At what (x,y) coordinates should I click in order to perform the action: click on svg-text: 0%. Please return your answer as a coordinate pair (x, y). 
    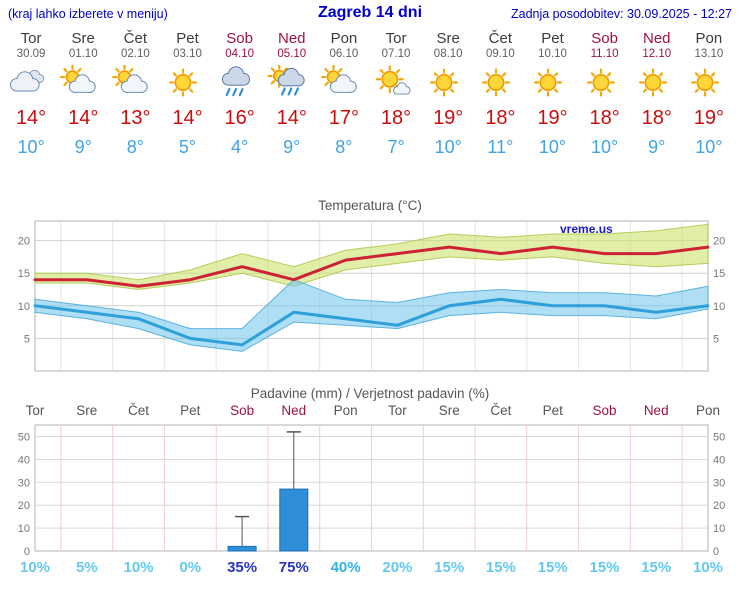
    Looking at the image, I should click on (190, 567).